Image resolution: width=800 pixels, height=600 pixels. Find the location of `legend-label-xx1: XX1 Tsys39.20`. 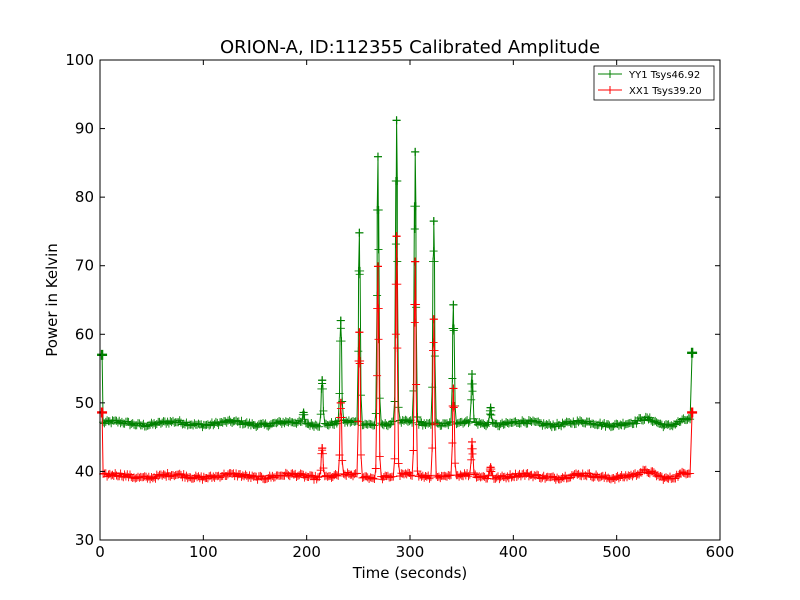

legend-label-xx1: XX1 Tsys39.20 is located at coordinates (665, 91).